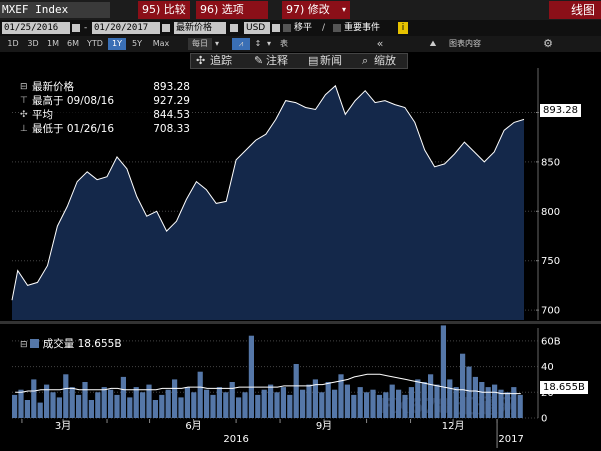 The image size is (601, 451). What do you see at coordinates (331, 60) in the screenshot?
I see `news-button: 新闻` at bounding box center [331, 60].